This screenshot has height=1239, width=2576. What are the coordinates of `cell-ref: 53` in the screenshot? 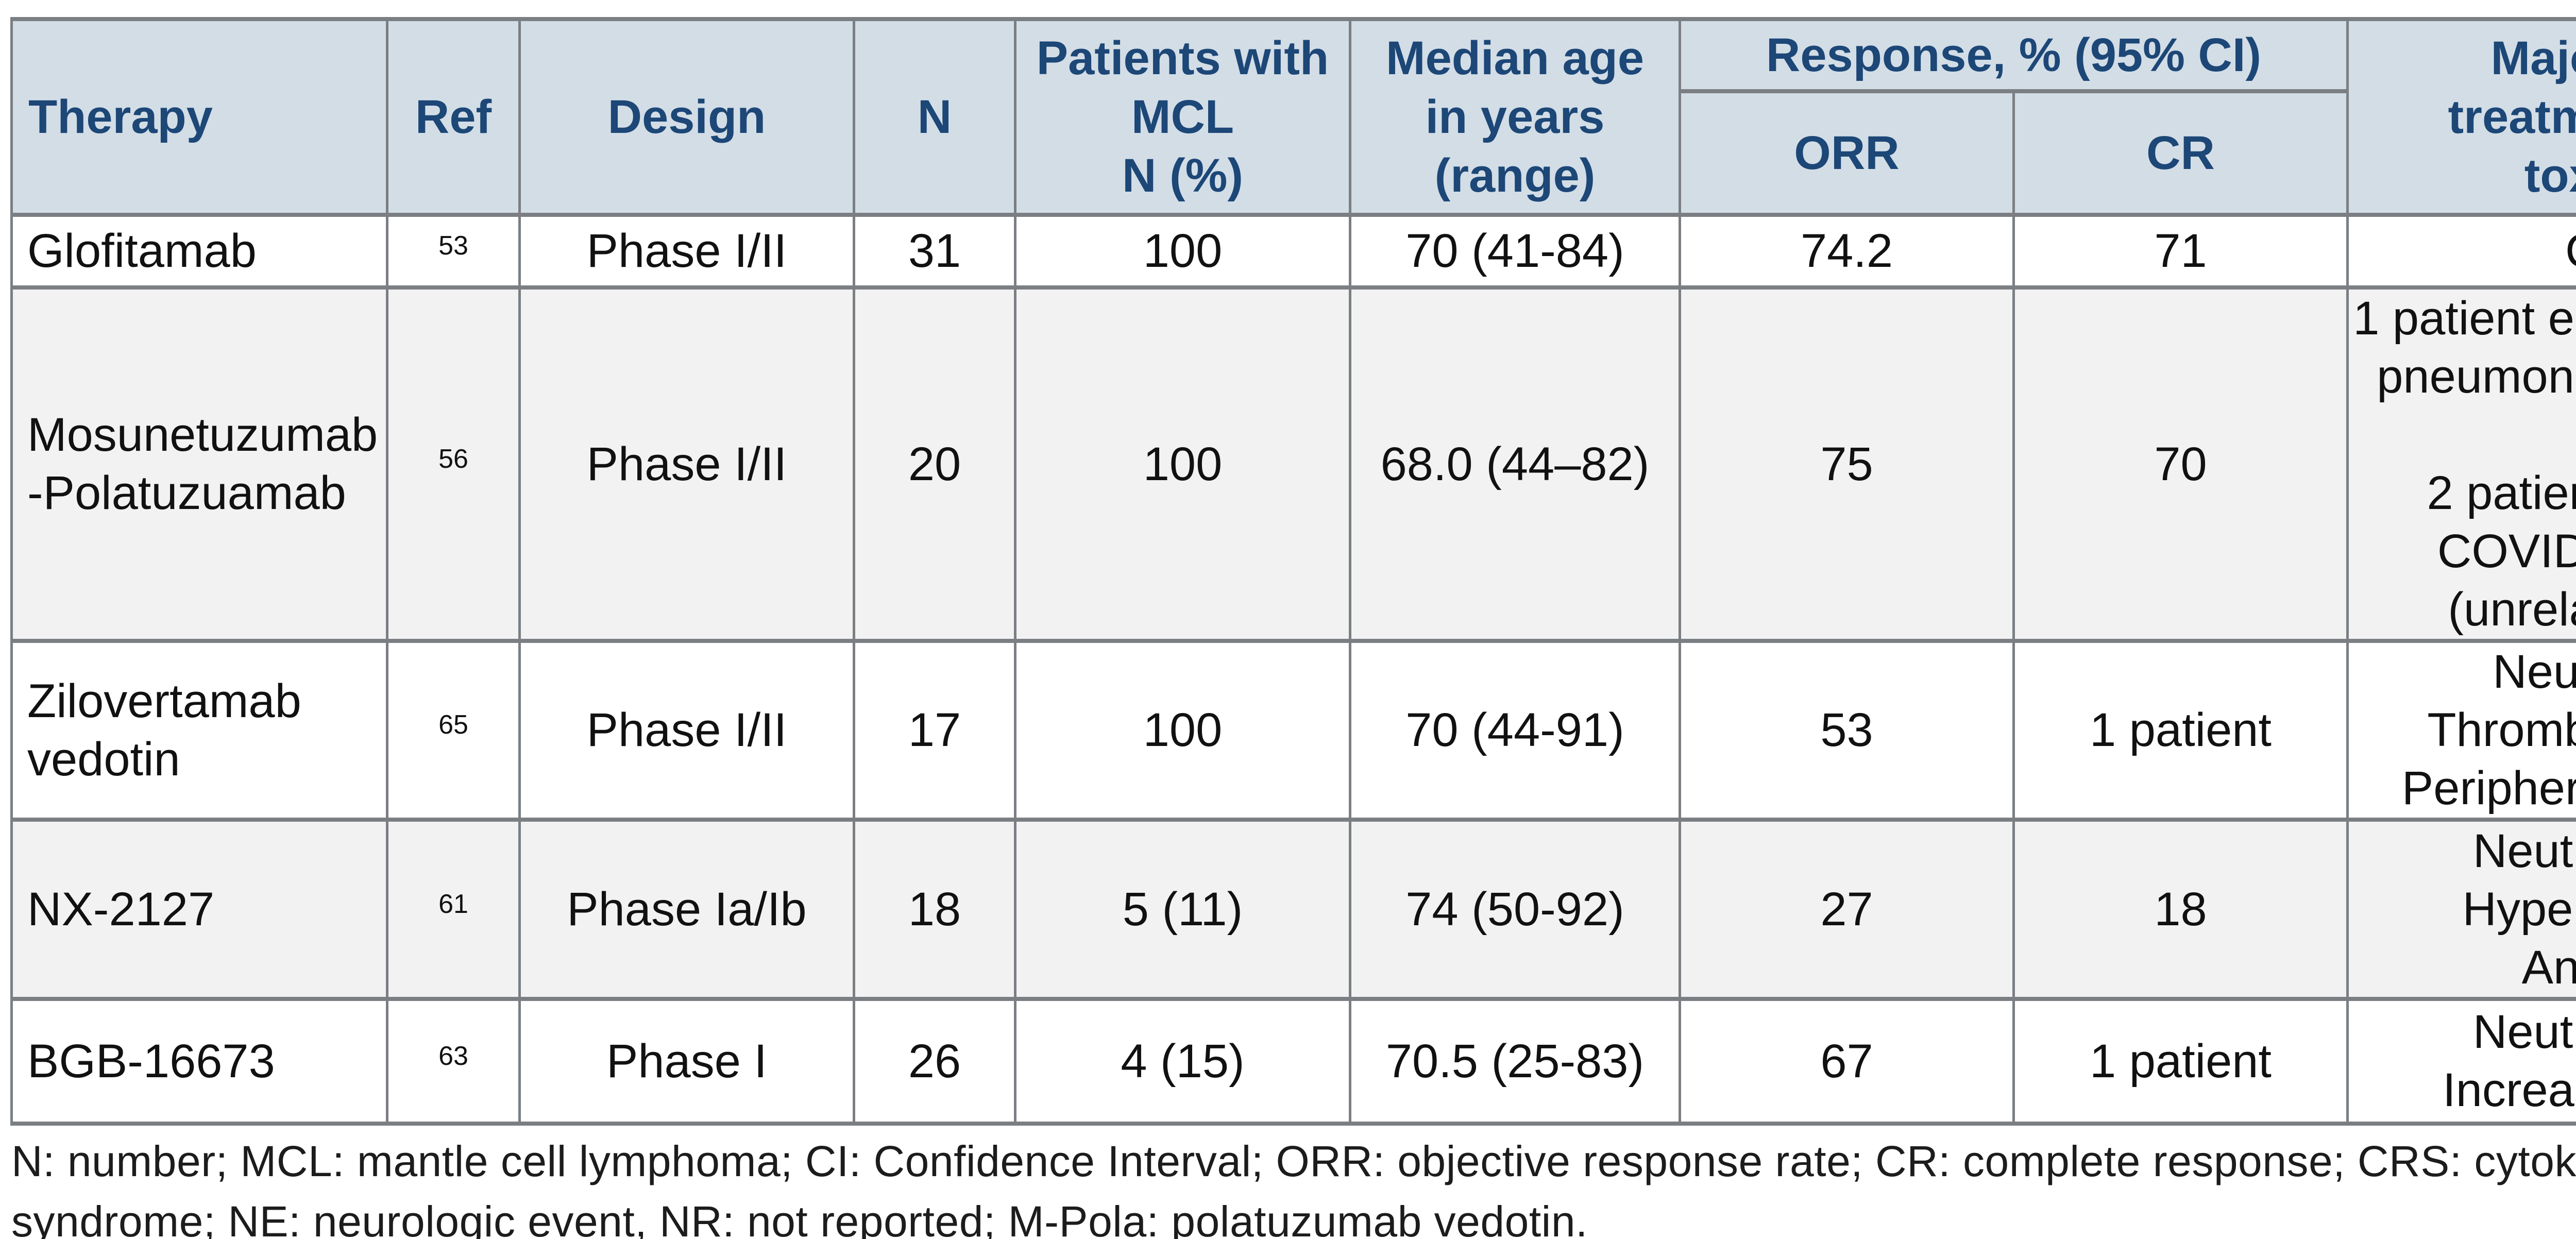 It's located at (453, 251).